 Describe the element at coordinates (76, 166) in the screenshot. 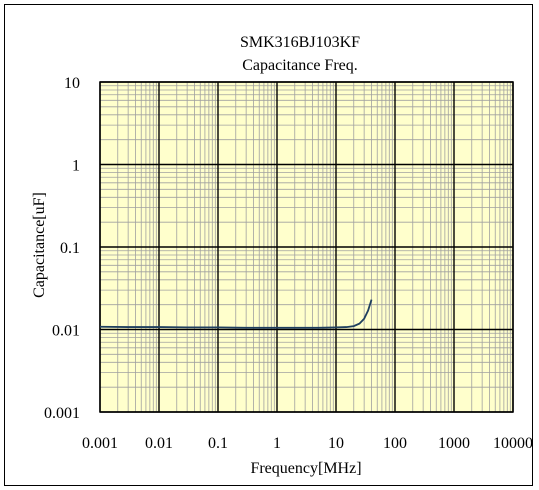

I see `y-tick-label: 1` at that location.